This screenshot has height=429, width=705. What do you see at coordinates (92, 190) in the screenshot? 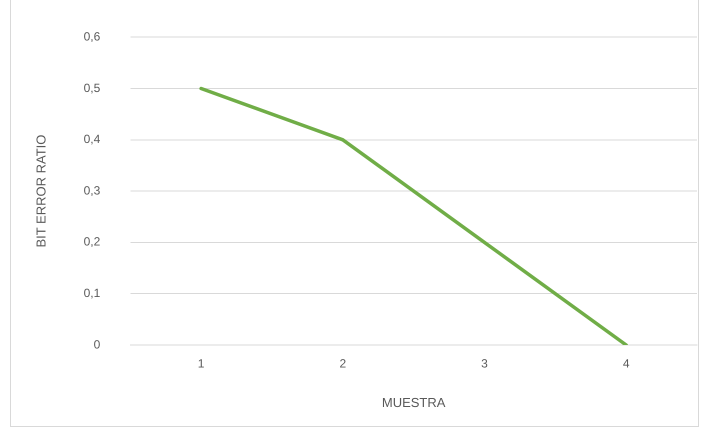
I see `y-tick-label: 0,3` at bounding box center [92, 190].